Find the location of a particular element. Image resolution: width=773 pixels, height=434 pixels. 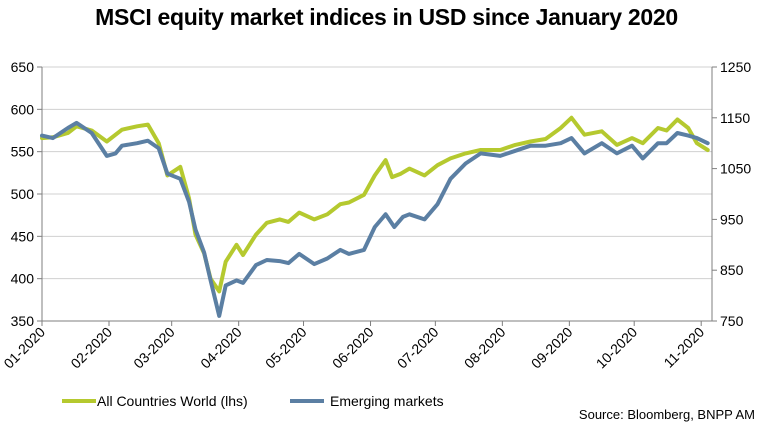

left-tick-label: 600 is located at coordinates (23, 109).